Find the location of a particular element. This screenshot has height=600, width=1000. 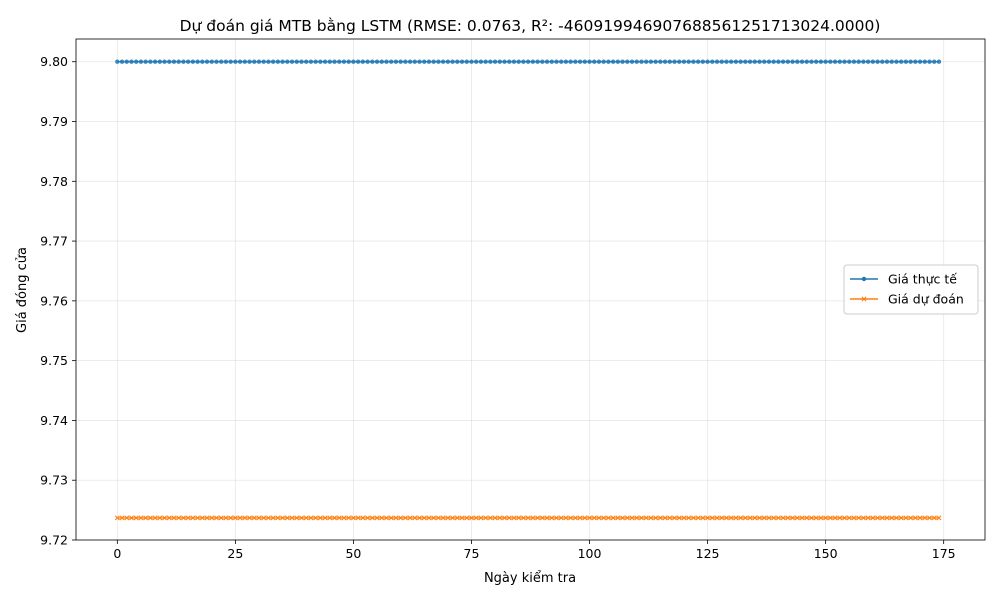

legend: Giá thực tế Giá dự đoán is located at coordinates (911, 289).